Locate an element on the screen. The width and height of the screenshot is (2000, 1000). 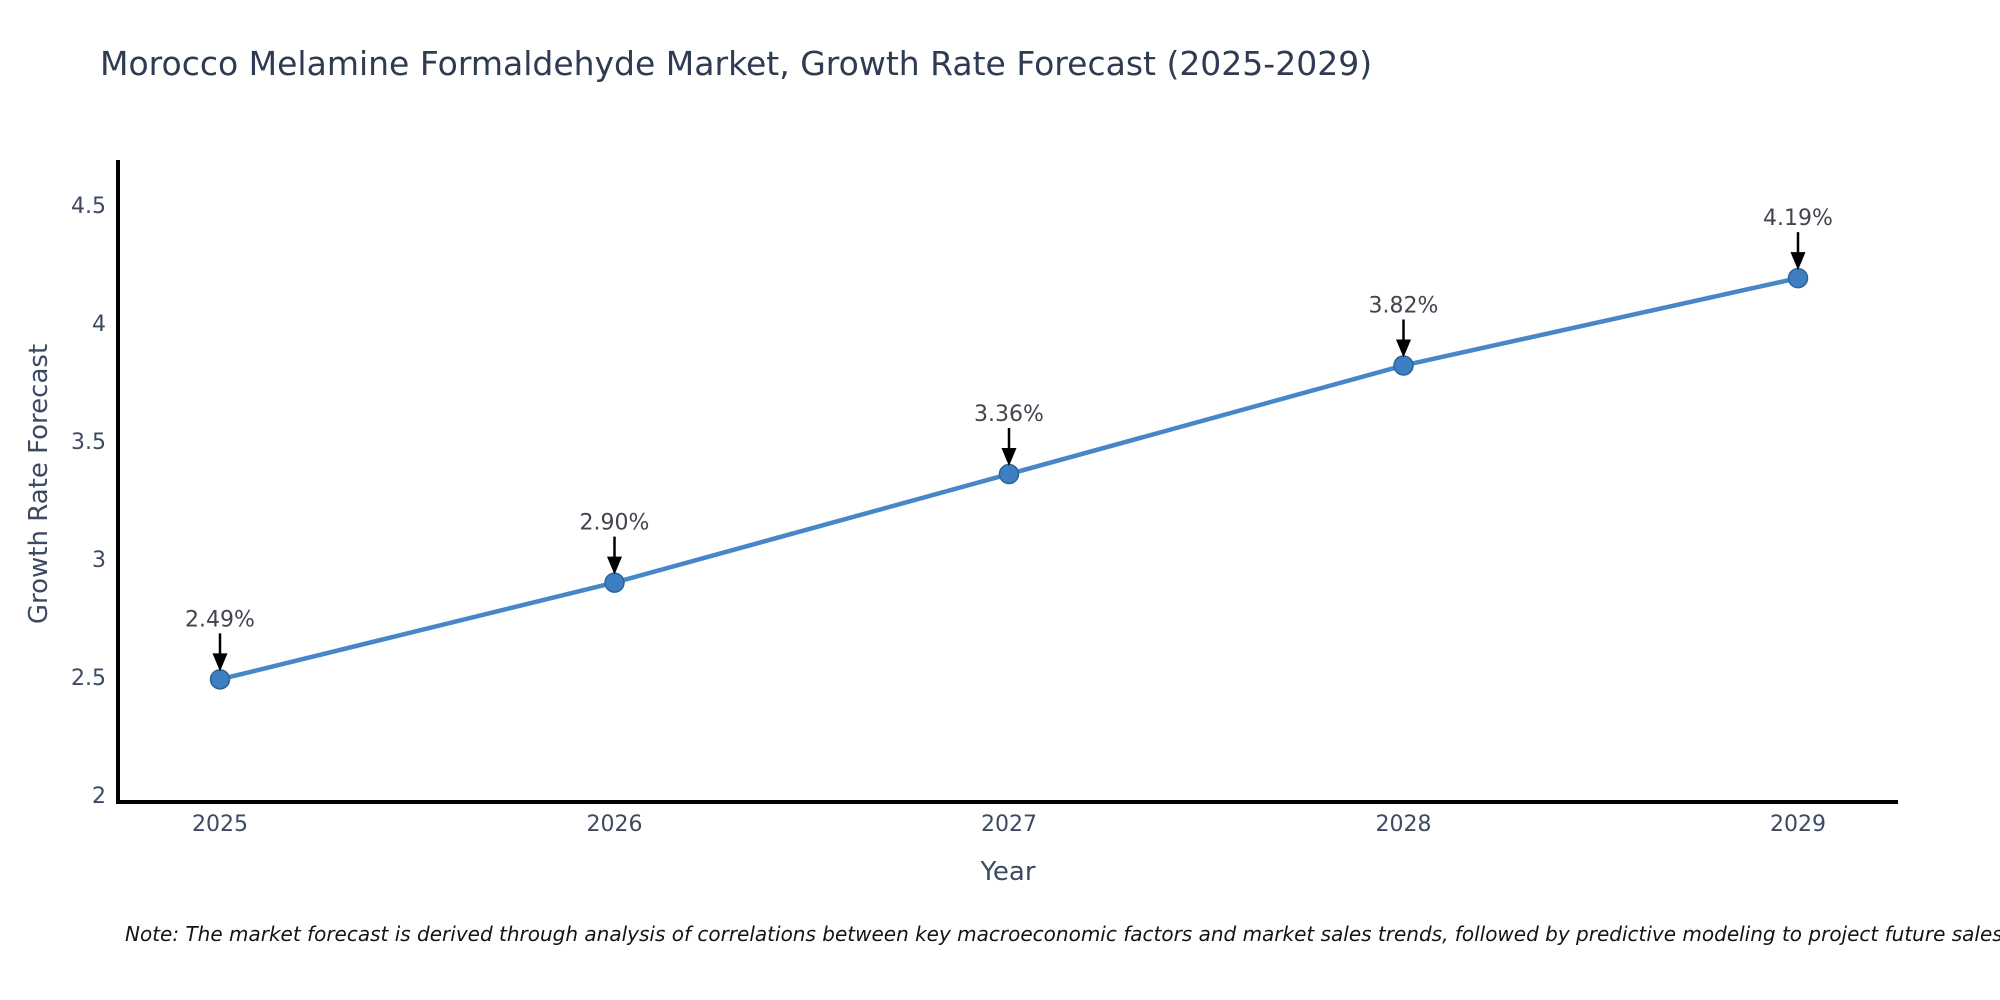
y-tick-label: 3.5 is located at coordinates (88, 442).